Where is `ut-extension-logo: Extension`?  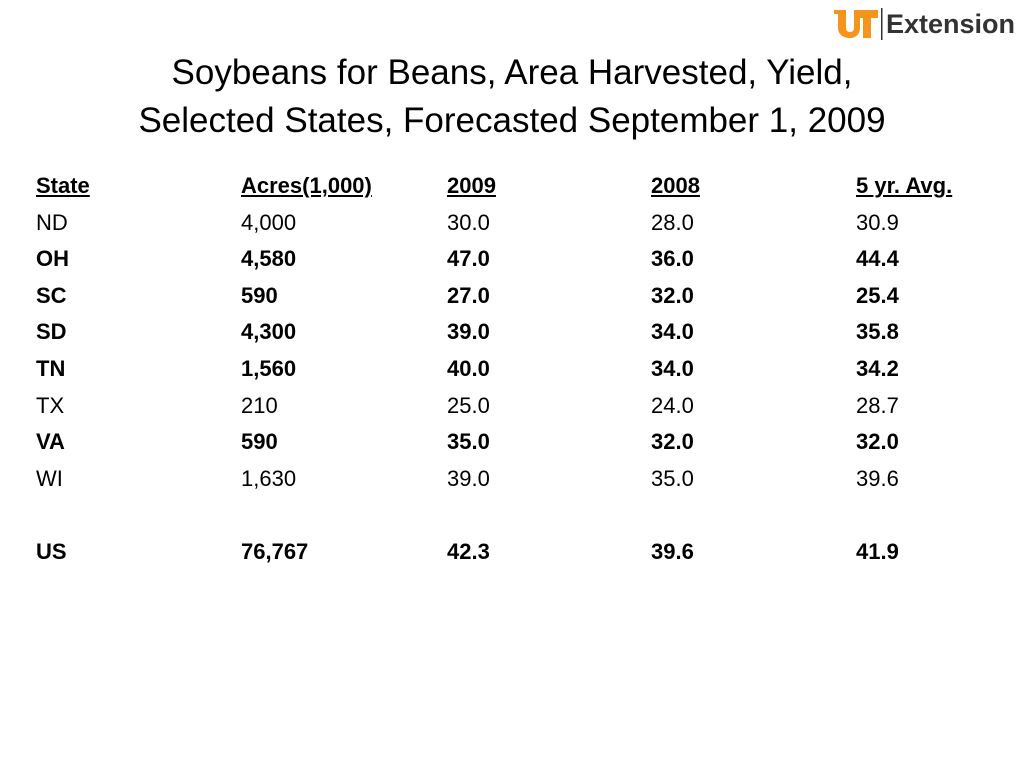 ut-extension-logo: Extension is located at coordinates (925, 23).